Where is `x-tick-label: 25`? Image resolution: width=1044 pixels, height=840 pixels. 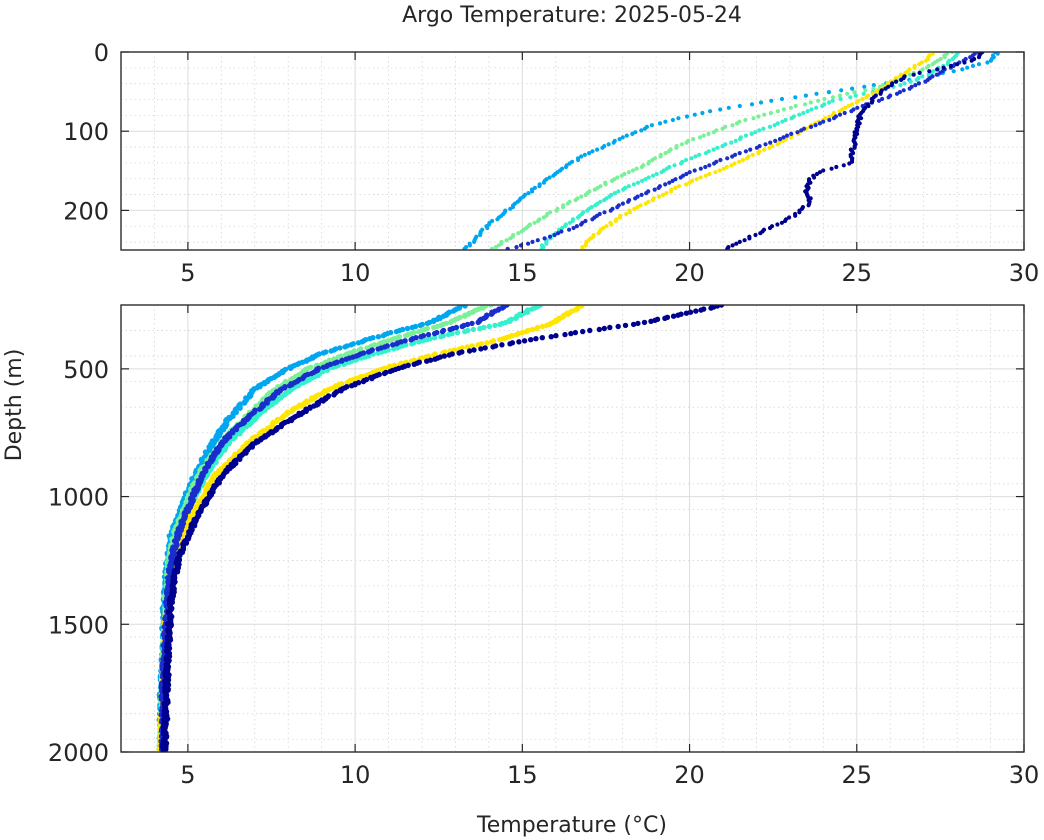
x-tick-label: 25 is located at coordinates (857, 775).